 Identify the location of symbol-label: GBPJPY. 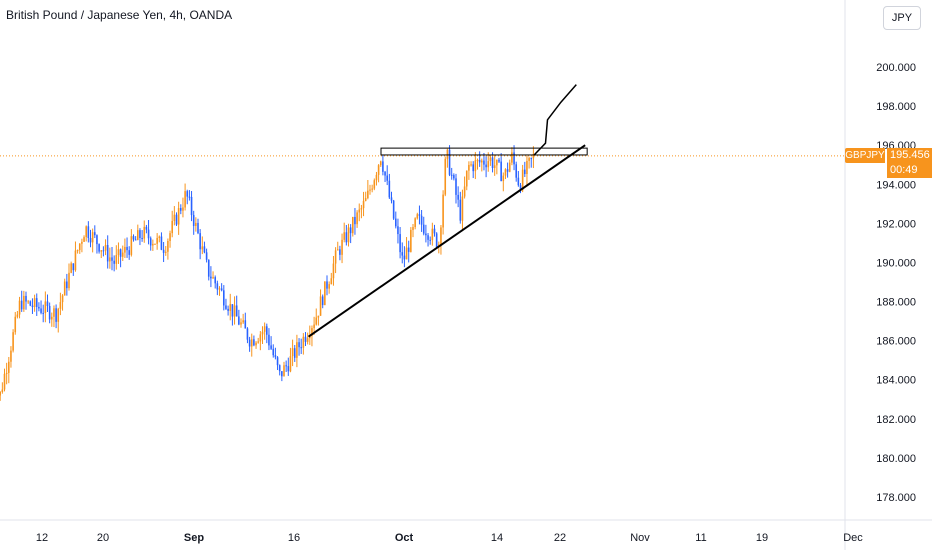
(865, 155).